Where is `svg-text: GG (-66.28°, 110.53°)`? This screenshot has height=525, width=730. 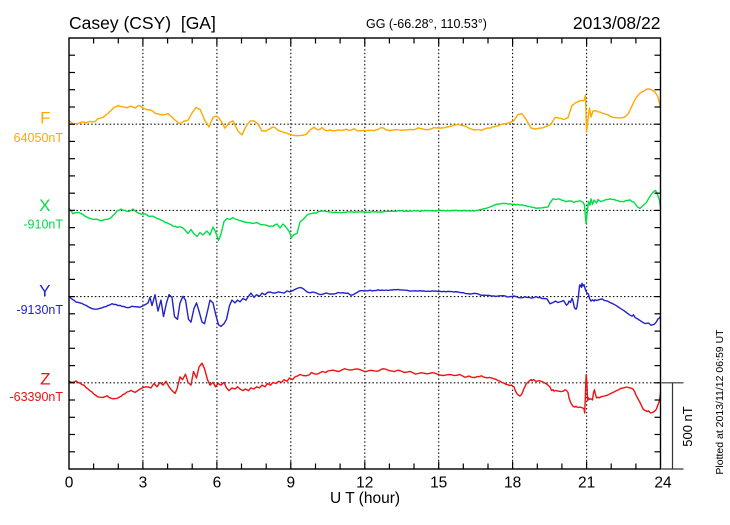 svg-text: GG (-66.28°, 110.53°) is located at coordinates (426, 24).